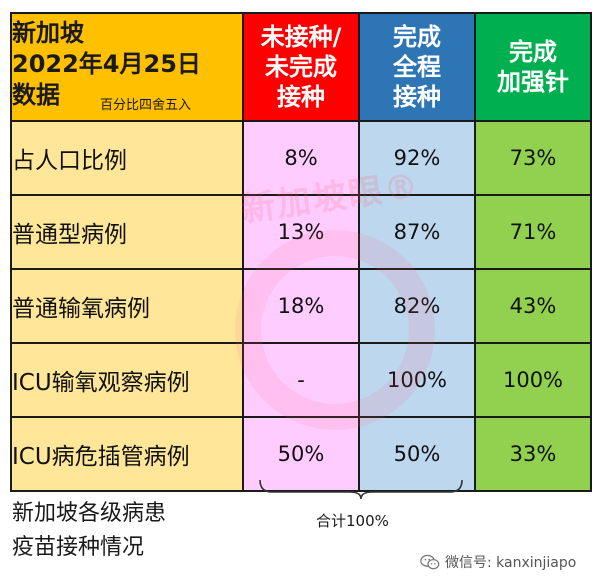 This screenshot has height=588, width=601. I want to click on wechat-id: 微信号: kanxinjiapo, so click(498, 562).